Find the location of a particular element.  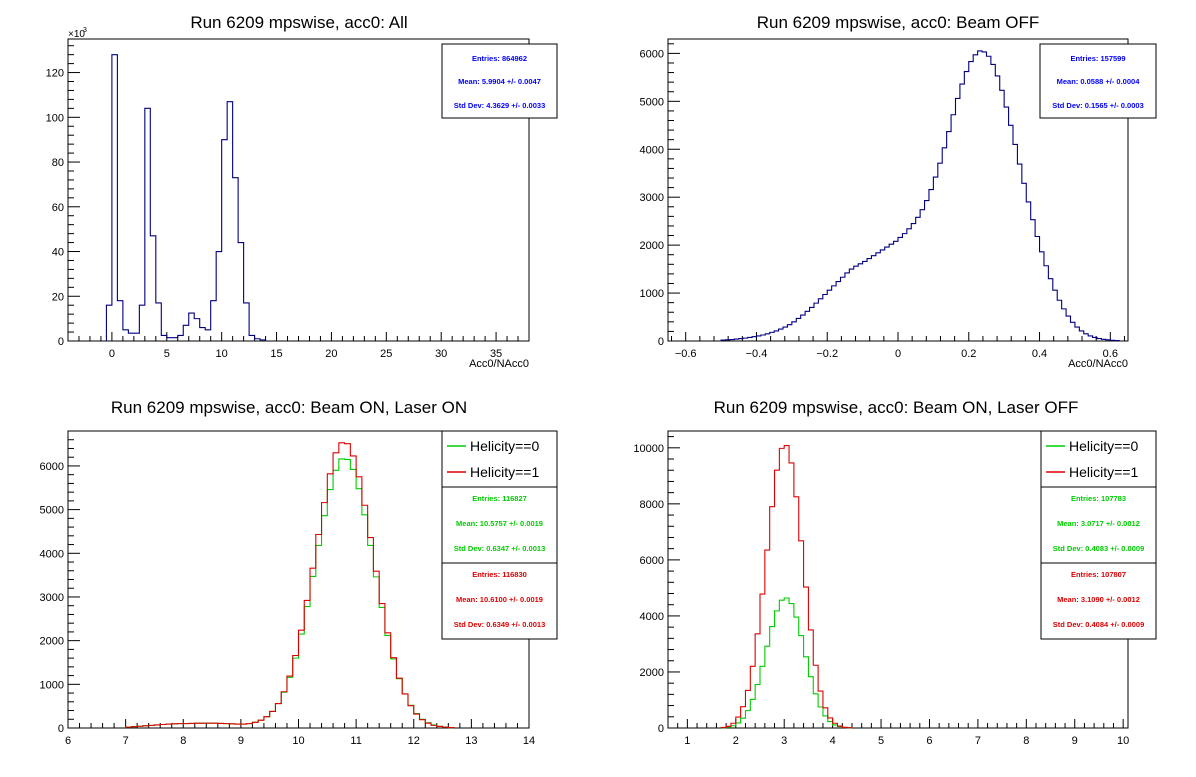

chart-title: Run 6209 mpswise, acc0: All is located at coordinates (298, 22).